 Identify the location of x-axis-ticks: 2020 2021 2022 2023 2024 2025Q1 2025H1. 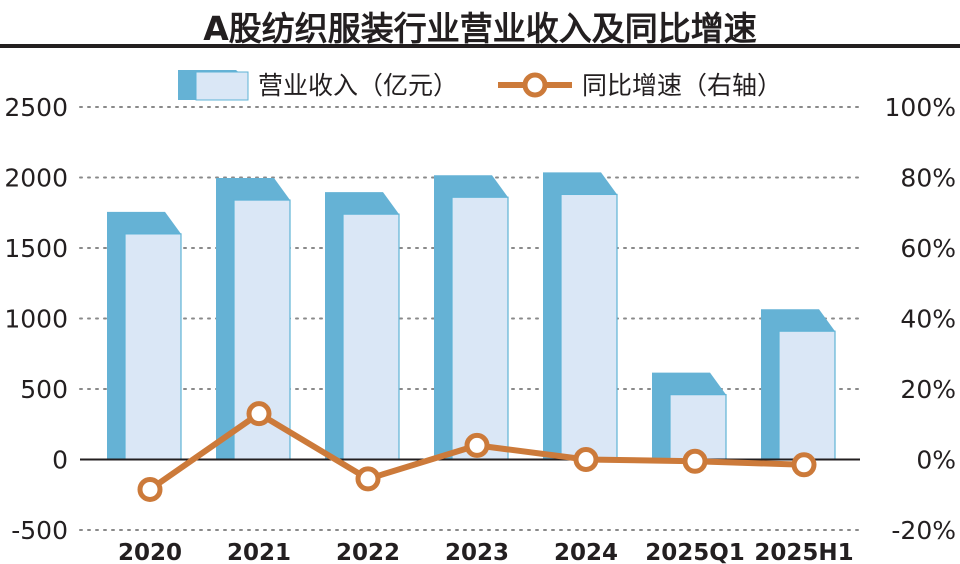
(486, 552).